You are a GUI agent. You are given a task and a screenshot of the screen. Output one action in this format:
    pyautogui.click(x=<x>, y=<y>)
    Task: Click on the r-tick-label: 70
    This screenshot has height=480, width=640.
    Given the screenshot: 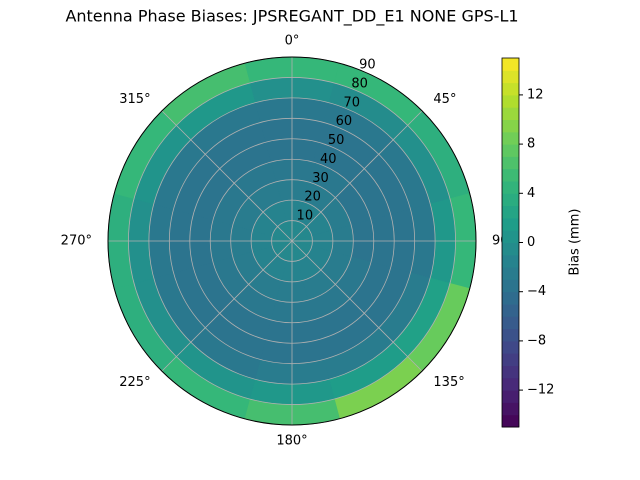 What is the action you would take?
    pyautogui.click(x=351, y=102)
    